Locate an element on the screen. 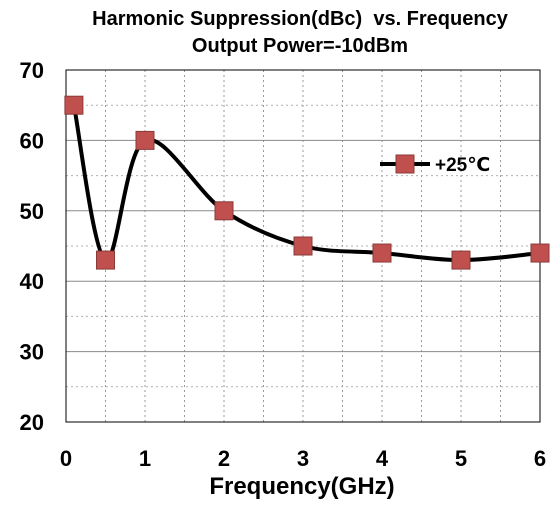 This screenshot has height=509, width=558. x-tick-label: 1 is located at coordinates (145, 458).